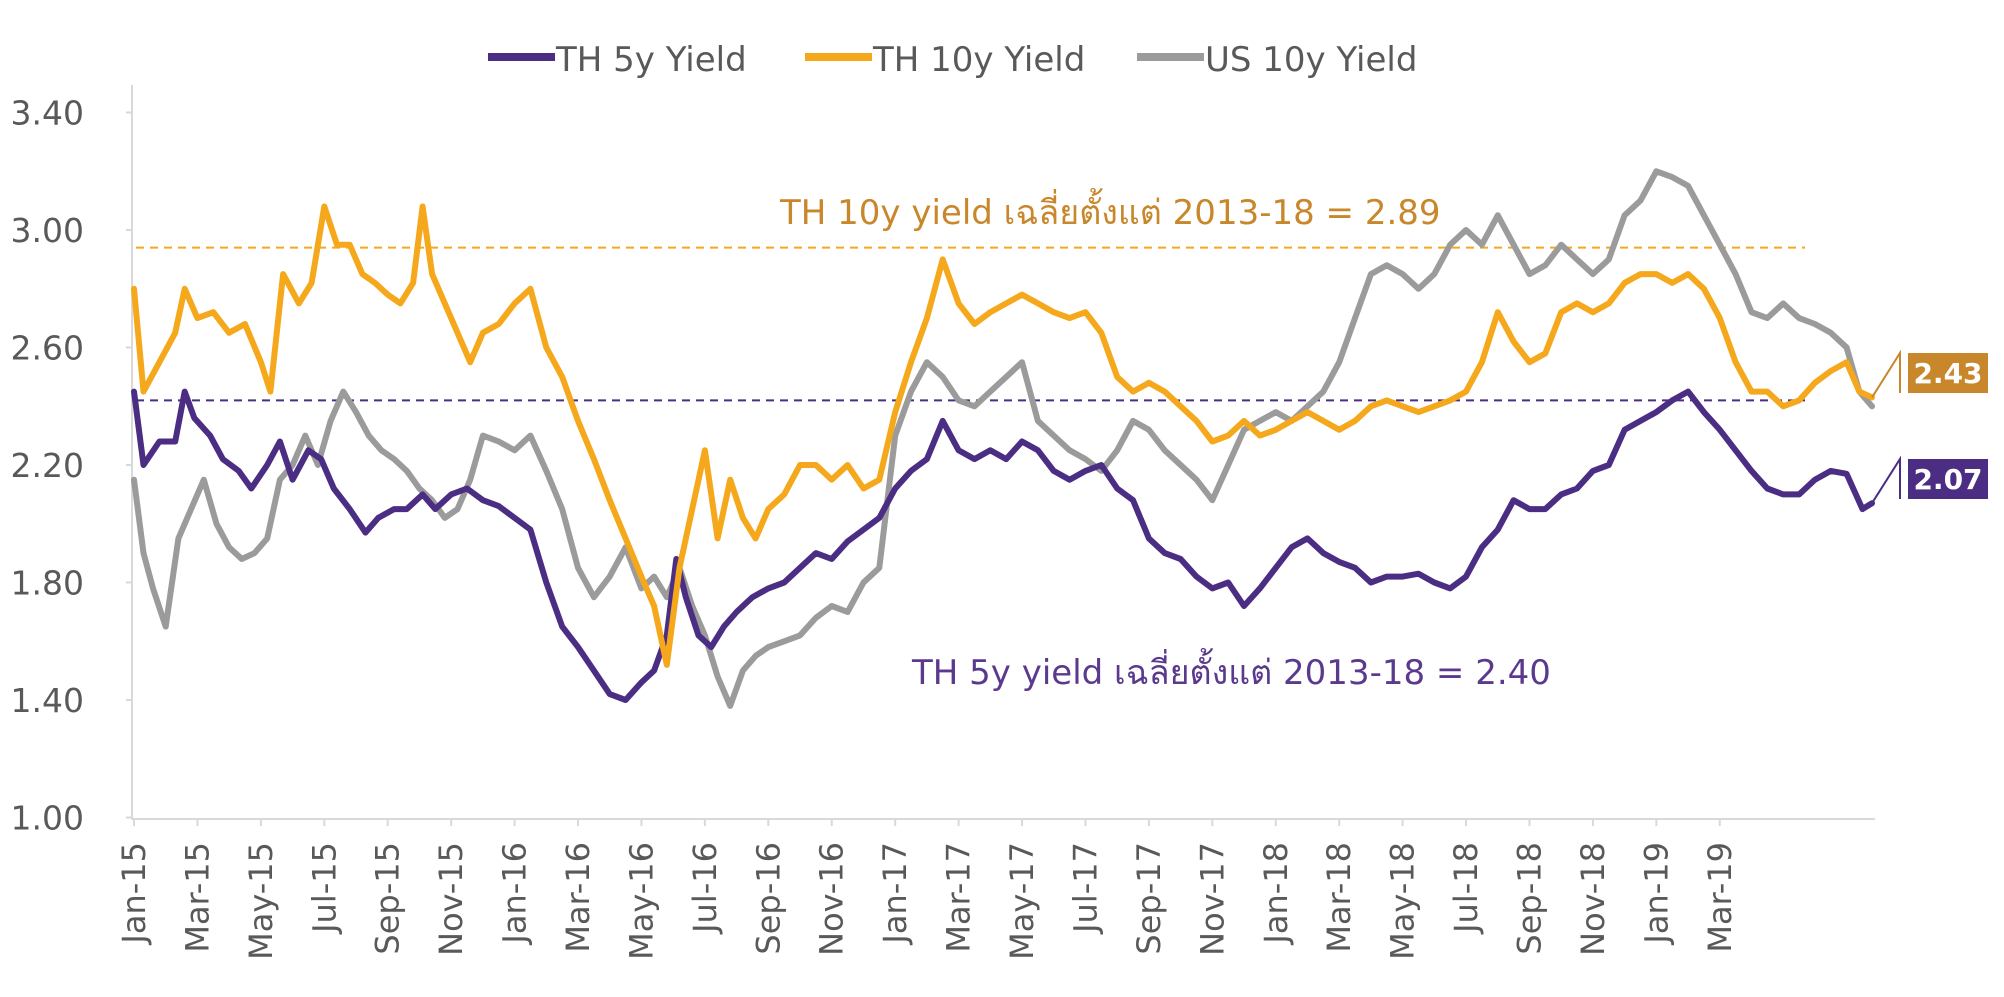  What do you see at coordinates (641, 901) in the screenshot?
I see `x-tick-label: May-16` at bounding box center [641, 901].